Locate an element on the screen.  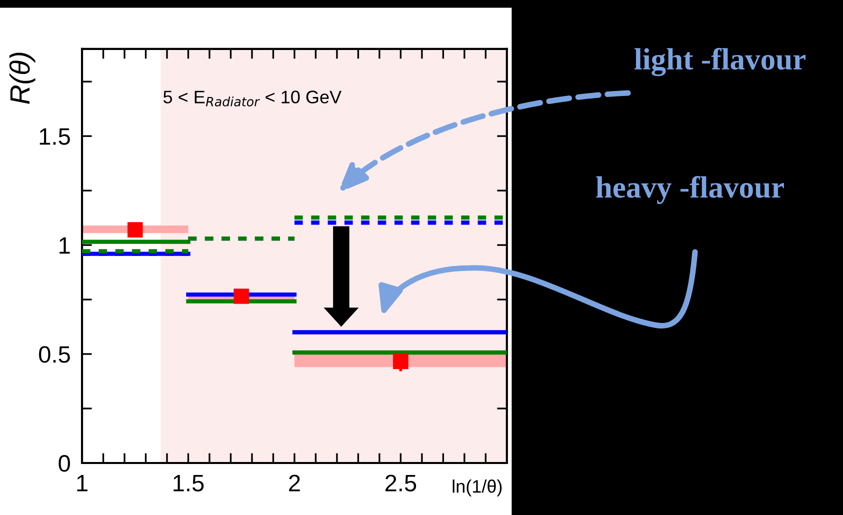
annotation: 5 < E$_{Radiator}$ < 10 GeV is located at coordinates (252, 98).